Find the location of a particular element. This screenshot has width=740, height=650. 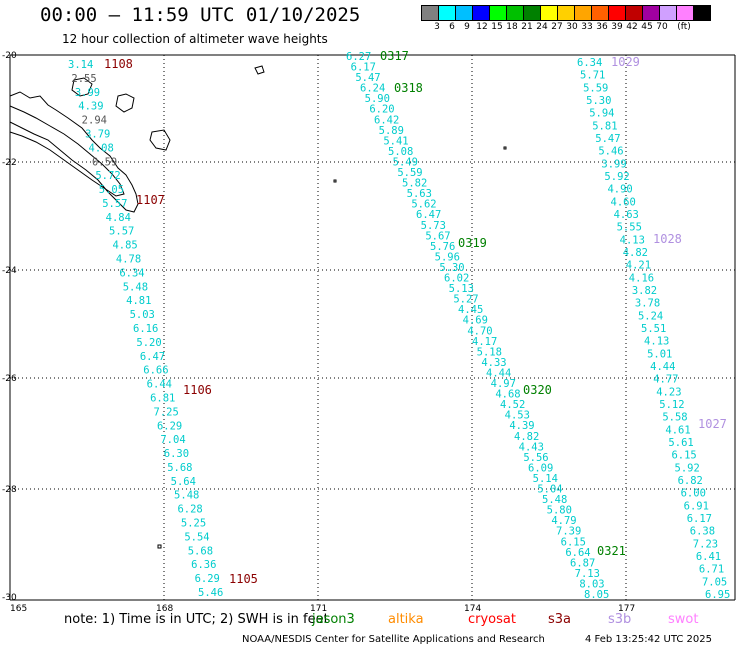

wave-height-value: 5.14 is located at coordinates (545, 479).